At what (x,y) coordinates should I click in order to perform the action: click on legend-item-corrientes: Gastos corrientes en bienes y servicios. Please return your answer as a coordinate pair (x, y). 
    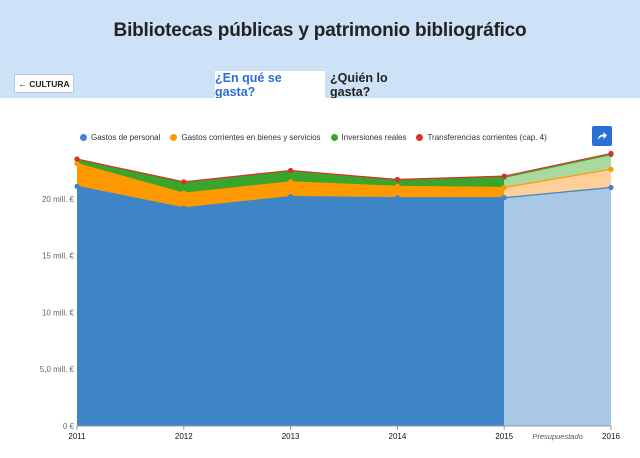
    Looking at the image, I should click on (245, 137).